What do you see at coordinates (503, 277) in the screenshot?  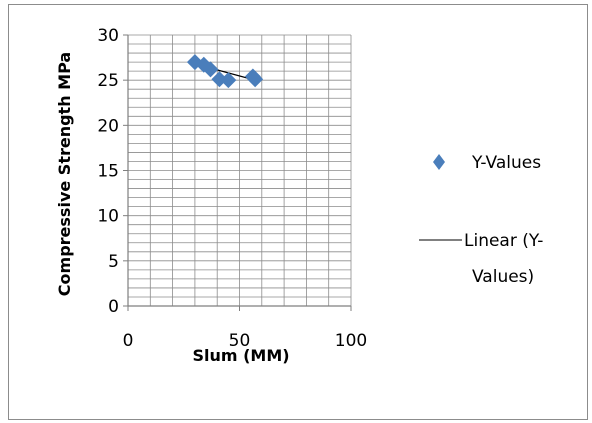 I see `legend-label-trendline-line2: Values)` at bounding box center [503, 277].